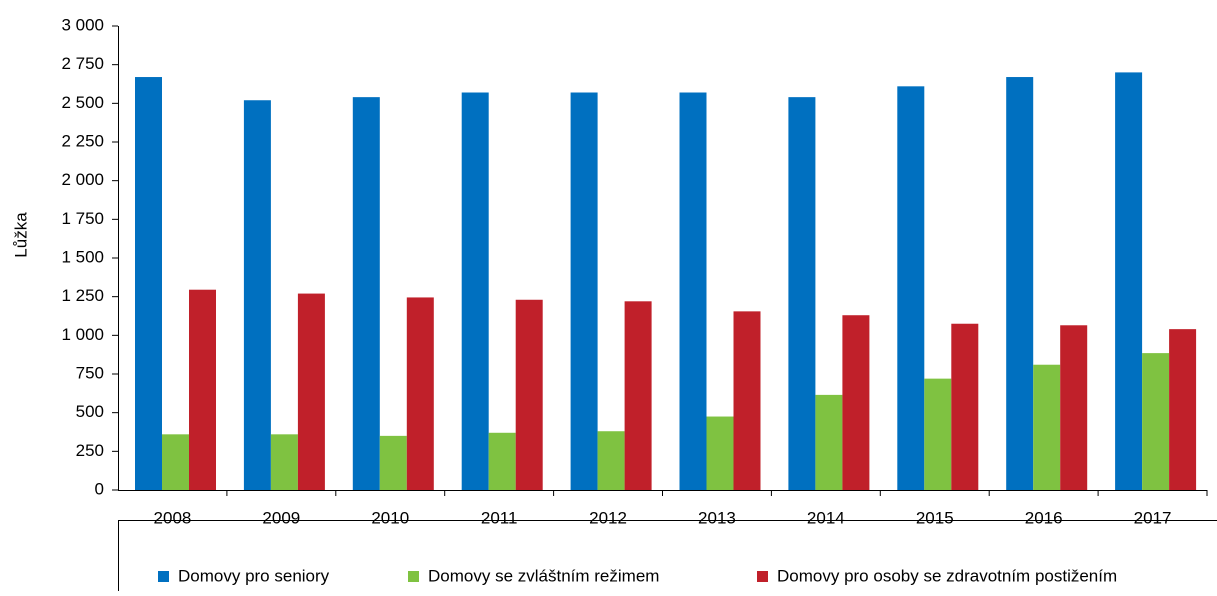  What do you see at coordinates (82, 140) in the screenshot?
I see `y-tick-label: 2 250` at bounding box center [82, 140].